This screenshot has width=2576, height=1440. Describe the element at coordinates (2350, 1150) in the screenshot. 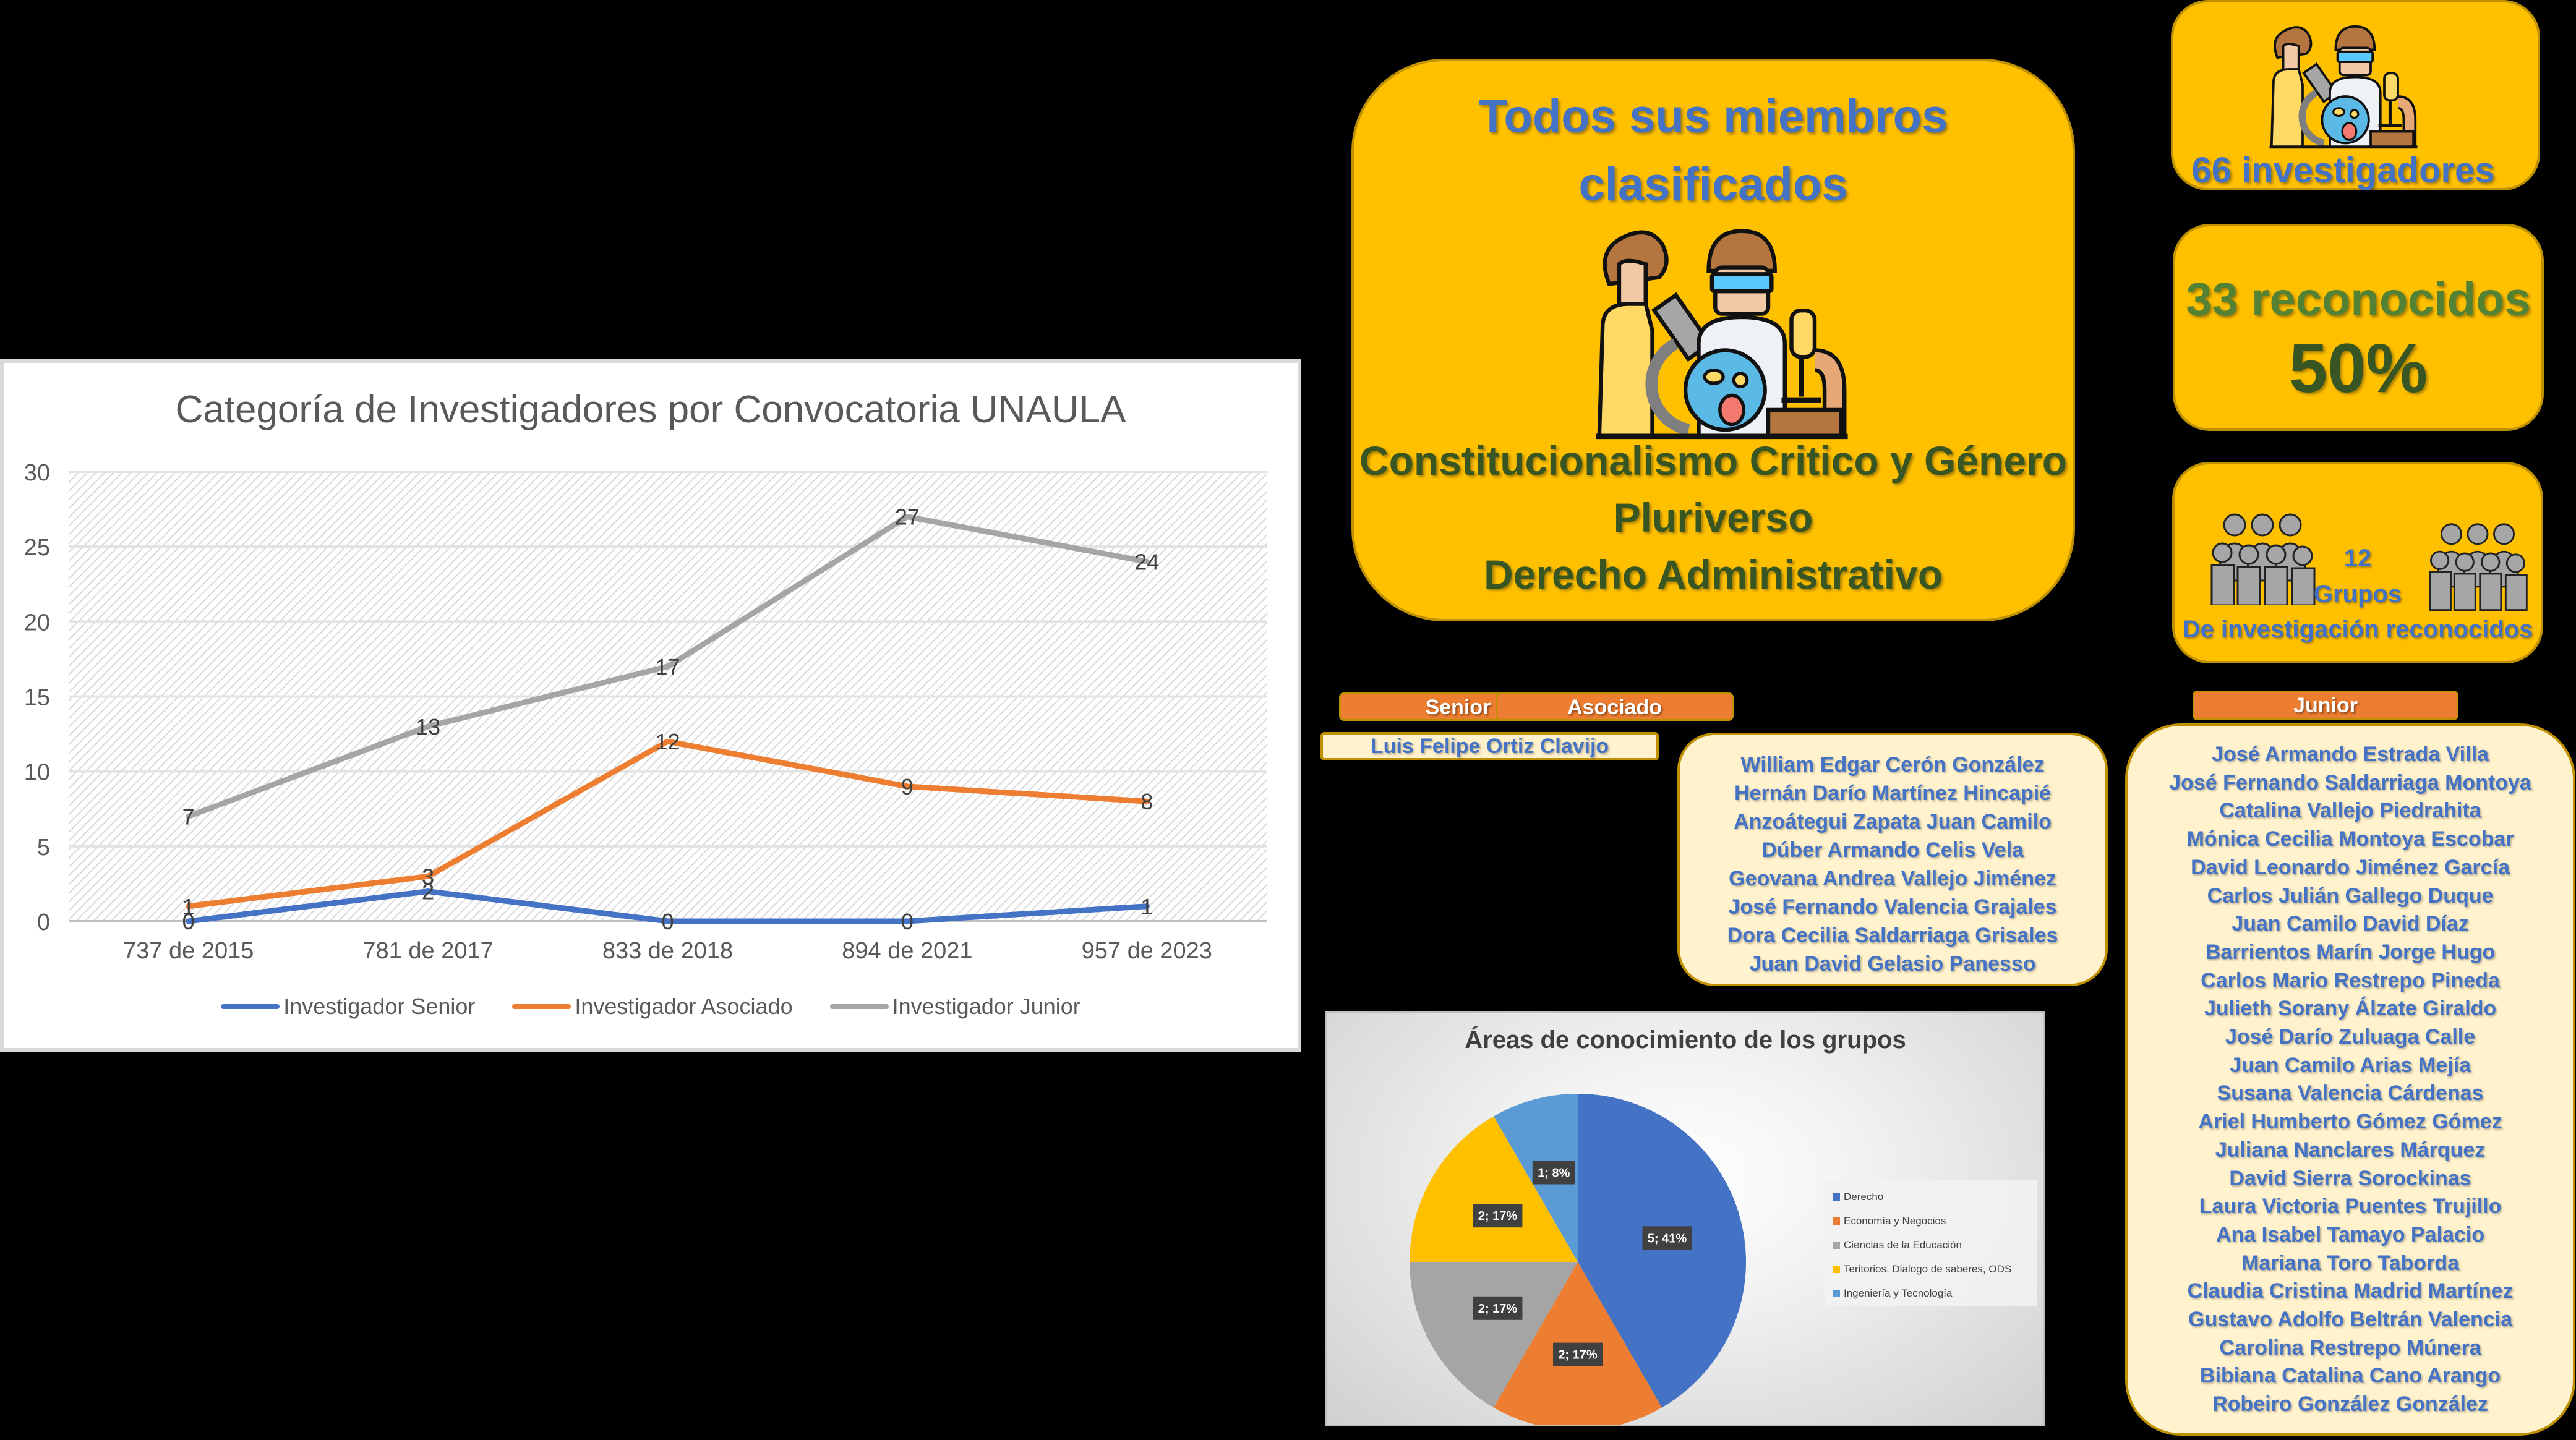

I see `researcher-name: Juliana Nanclares Márquez` at that location.